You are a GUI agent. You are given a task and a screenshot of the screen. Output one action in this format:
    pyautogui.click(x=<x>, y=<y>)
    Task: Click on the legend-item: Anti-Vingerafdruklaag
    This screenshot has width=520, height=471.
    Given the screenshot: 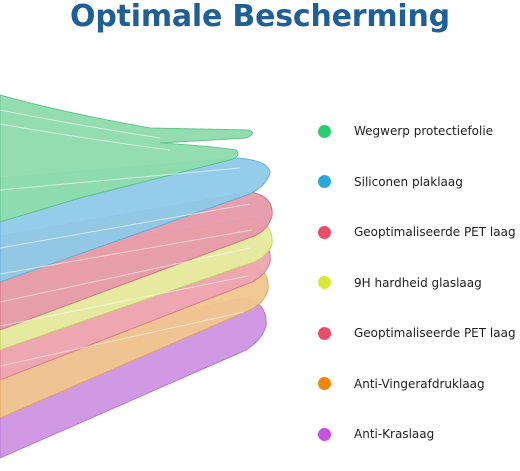 What is the action you would take?
    pyautogui.click(x=418, y=384)
    